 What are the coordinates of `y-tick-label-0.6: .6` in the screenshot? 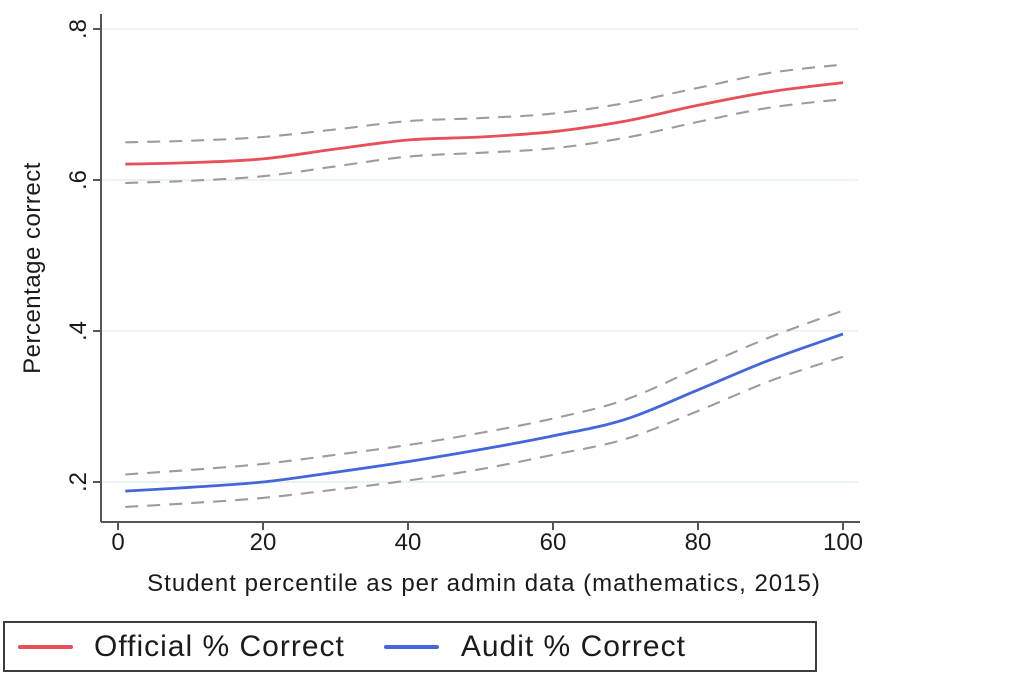 It's located at (78, 180).